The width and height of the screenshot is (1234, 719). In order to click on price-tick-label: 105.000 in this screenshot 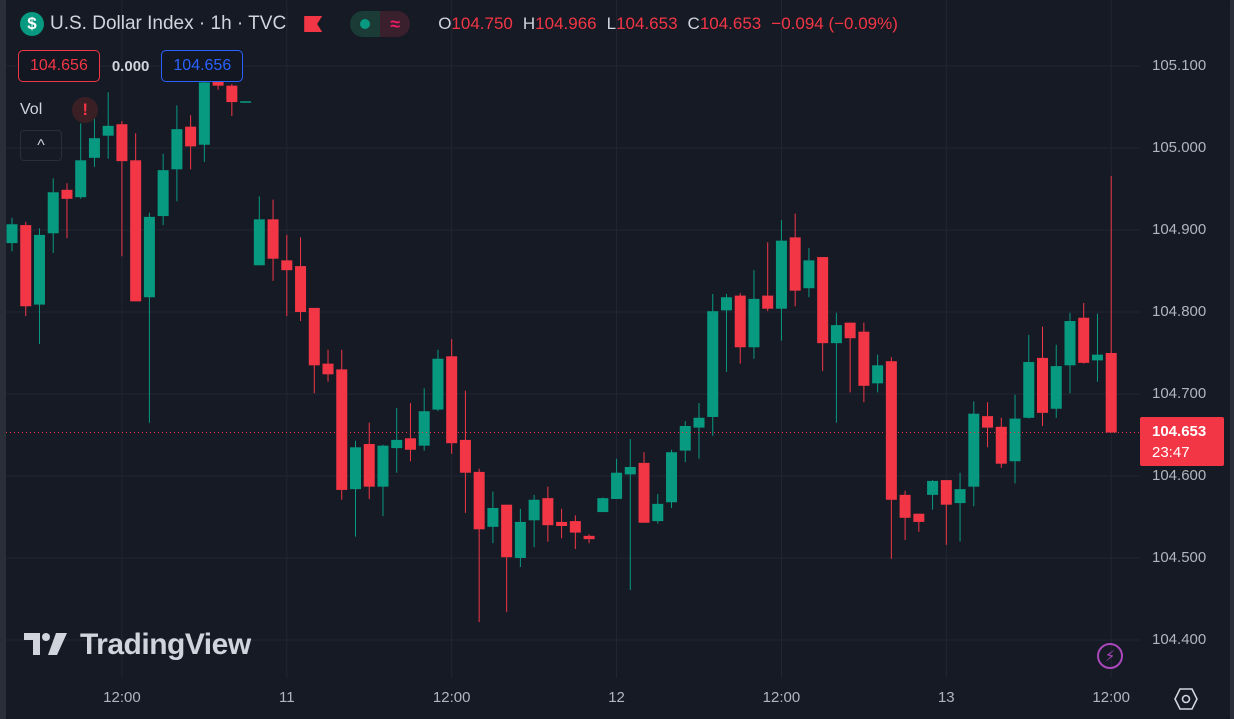, I will do `click(1179, 147)`.